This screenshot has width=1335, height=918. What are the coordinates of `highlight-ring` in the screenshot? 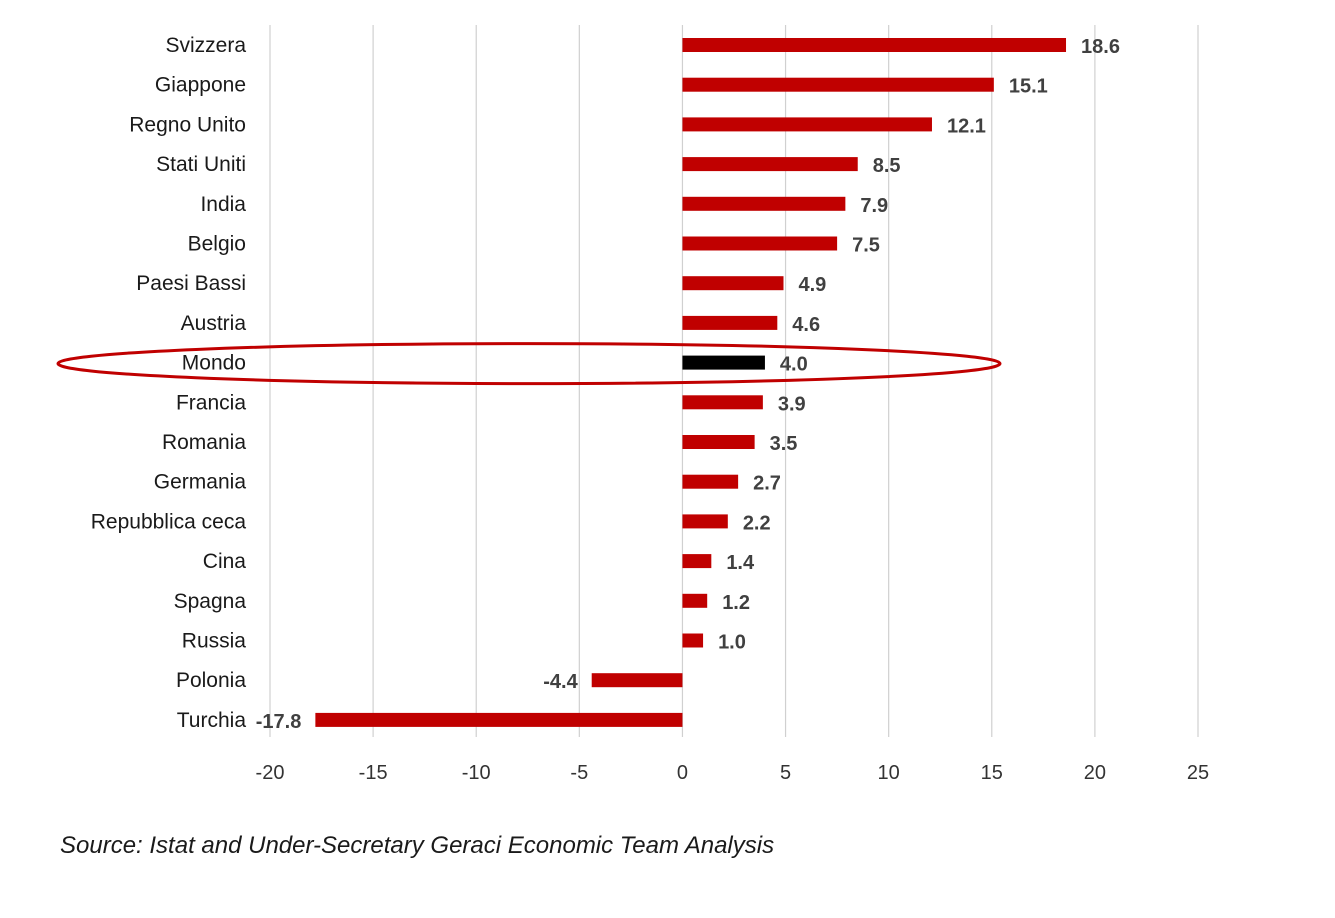 It's located at (529, 364).